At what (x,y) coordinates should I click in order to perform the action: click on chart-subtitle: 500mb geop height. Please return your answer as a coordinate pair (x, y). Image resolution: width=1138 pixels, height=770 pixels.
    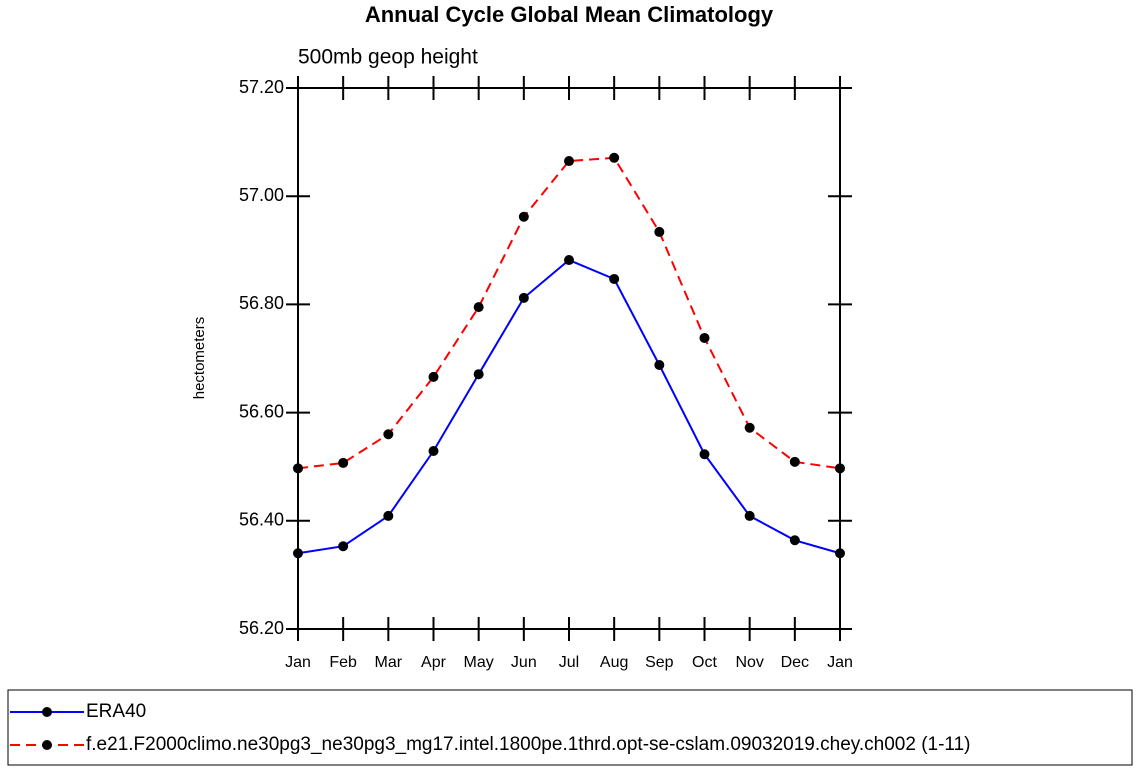
    Looking at the image, I should click on (388, 57).